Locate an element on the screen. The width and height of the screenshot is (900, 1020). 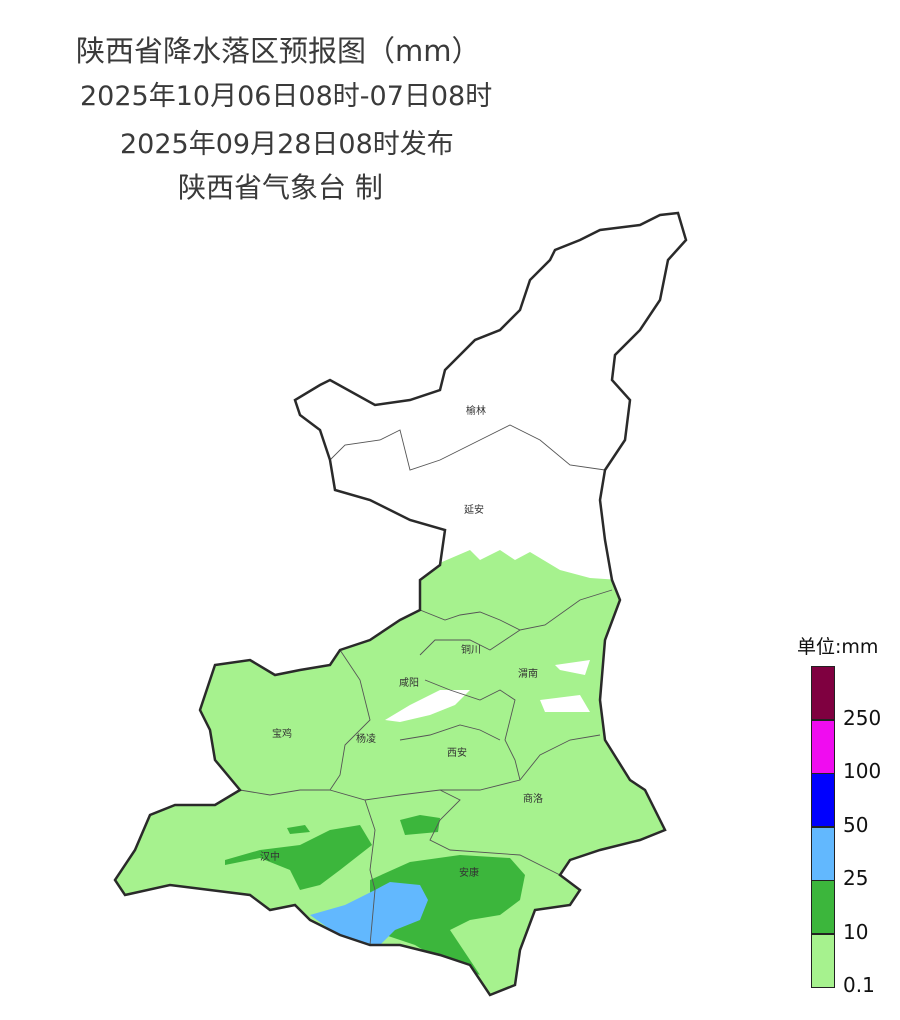
legend-label: 10 is located at coordinates (856, 931).